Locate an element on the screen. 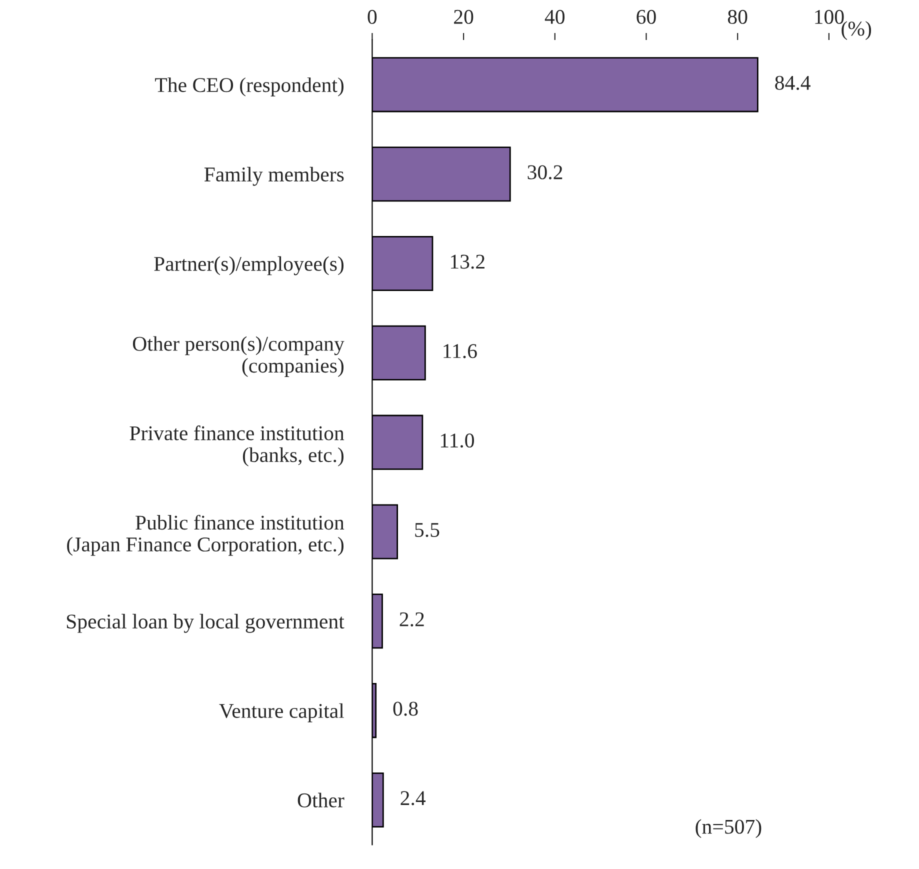  x-tick-label: 40 is located at coordinates (554, 17).